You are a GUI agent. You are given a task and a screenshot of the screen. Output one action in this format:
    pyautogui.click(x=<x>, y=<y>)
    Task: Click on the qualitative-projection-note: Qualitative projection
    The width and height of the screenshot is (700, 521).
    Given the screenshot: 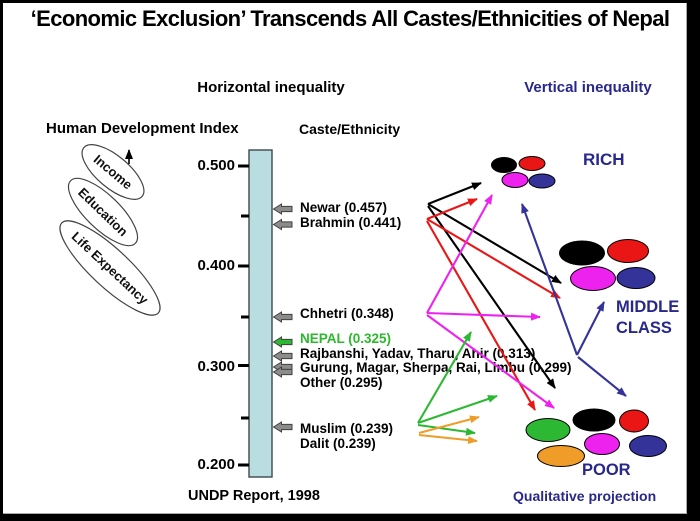 What is the action you would take?
    pyautogui.click(x=585, y=496)
    